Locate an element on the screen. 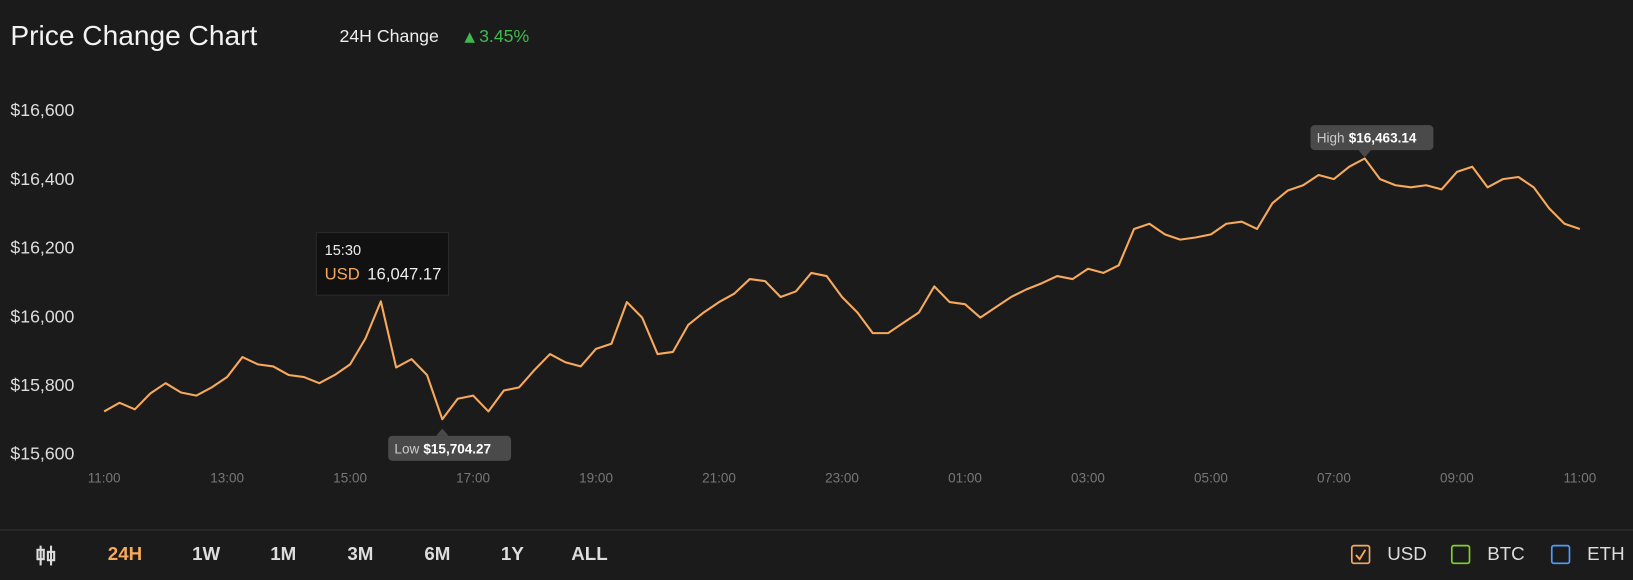 Image resolution: width=1633 pixels, height=580 pixels. tooltip-currency: USD is located at coordinates (342, 274).